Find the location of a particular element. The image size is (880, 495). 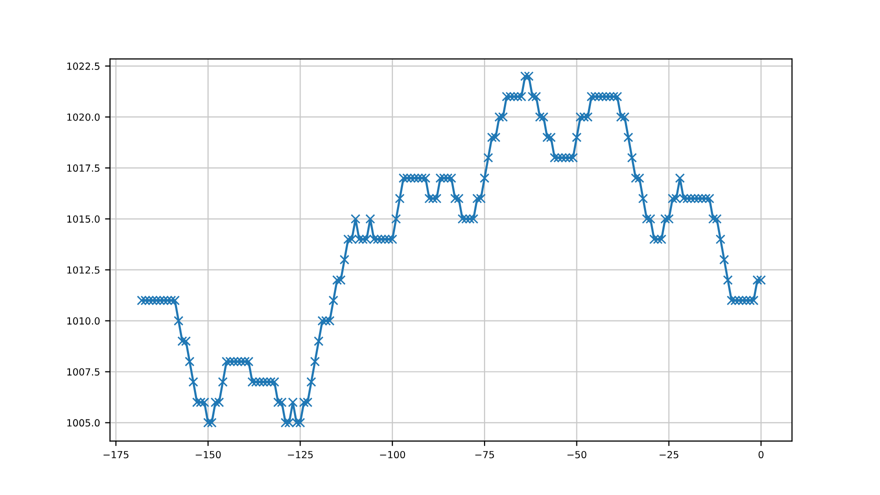

y-tick-label: 1010.0 is located at coordinates (83, 321).